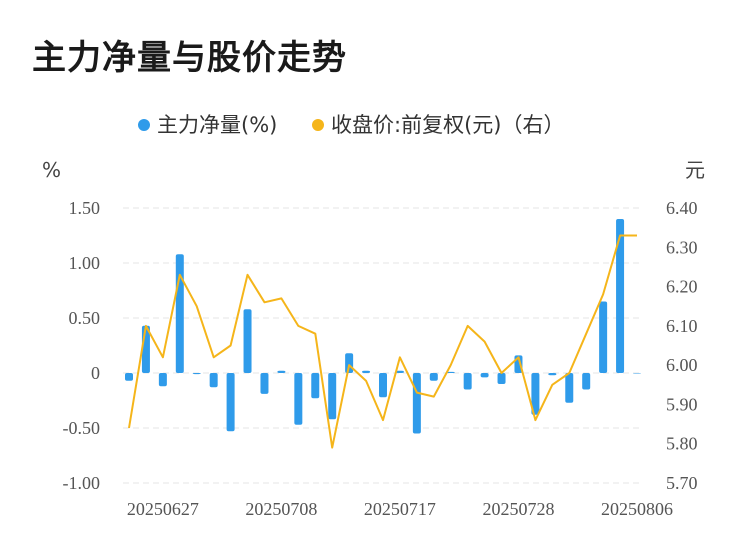 The width and height of the screenshot is (750, 558). Describe the element at coordinates (637, 509) in the screenshot. I see `x-tick-label: 20250806` at that location.